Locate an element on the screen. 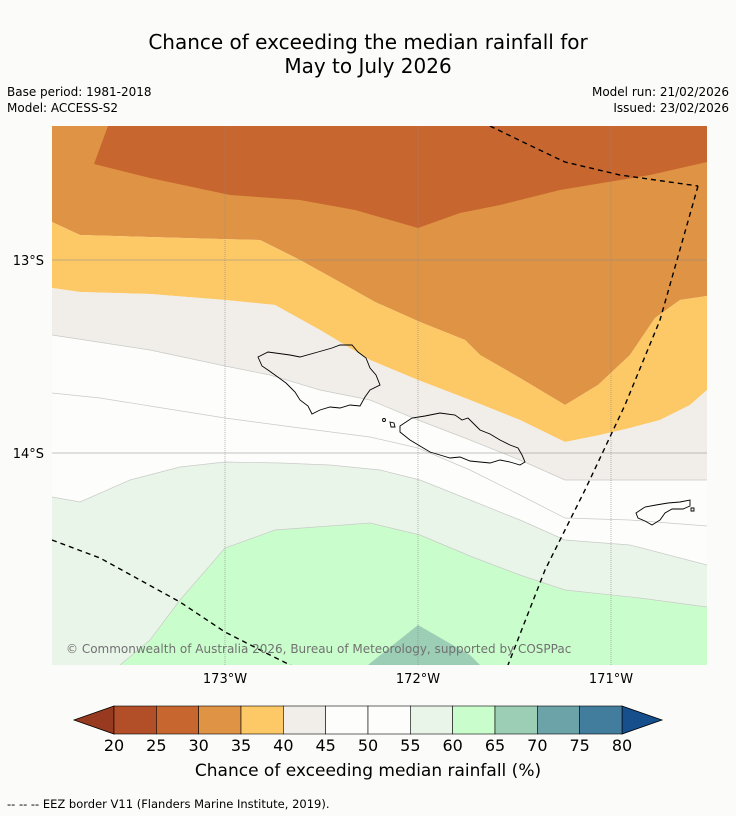  aunuu-islet is located at coordinates (692, 509).